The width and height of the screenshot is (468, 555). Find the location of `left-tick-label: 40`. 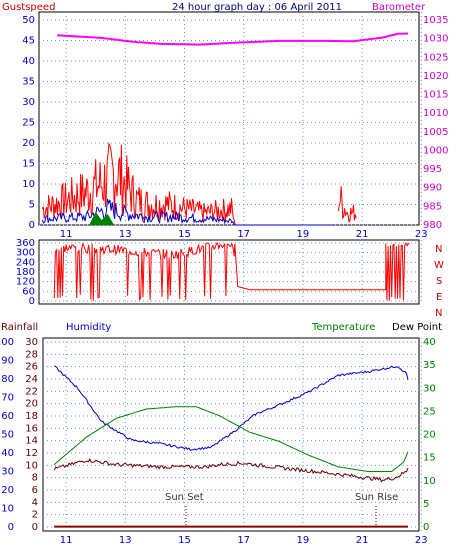

left-tick-label: 40 is located at coordinates (28, 61).